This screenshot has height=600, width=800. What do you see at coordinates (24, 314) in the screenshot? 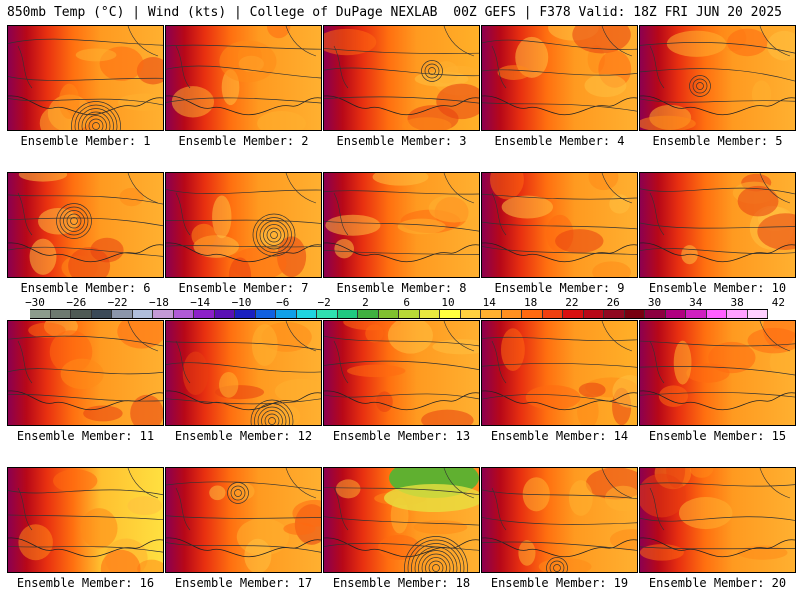
I see `color-legend-left-arrow` at bounding box center [24, 314].